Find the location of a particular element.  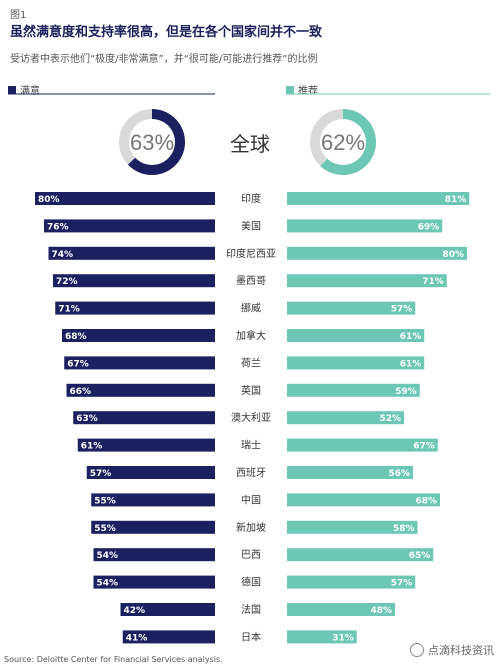

global-satisfied-donut: 63% is located at coordinates (152, 142).